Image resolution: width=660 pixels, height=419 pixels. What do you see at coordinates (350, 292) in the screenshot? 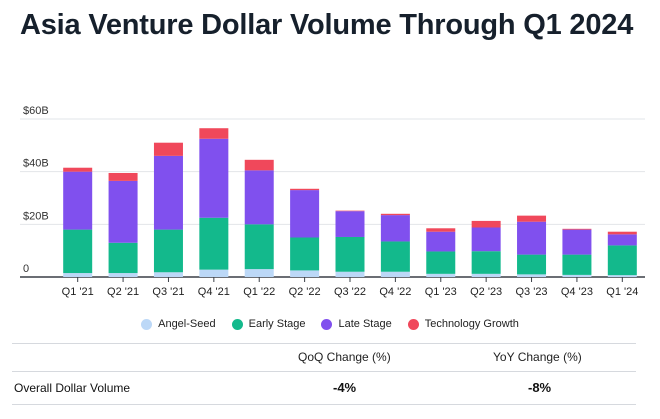
I see `x-tick-label: Q3 '22` at bounding box center [350, 292].